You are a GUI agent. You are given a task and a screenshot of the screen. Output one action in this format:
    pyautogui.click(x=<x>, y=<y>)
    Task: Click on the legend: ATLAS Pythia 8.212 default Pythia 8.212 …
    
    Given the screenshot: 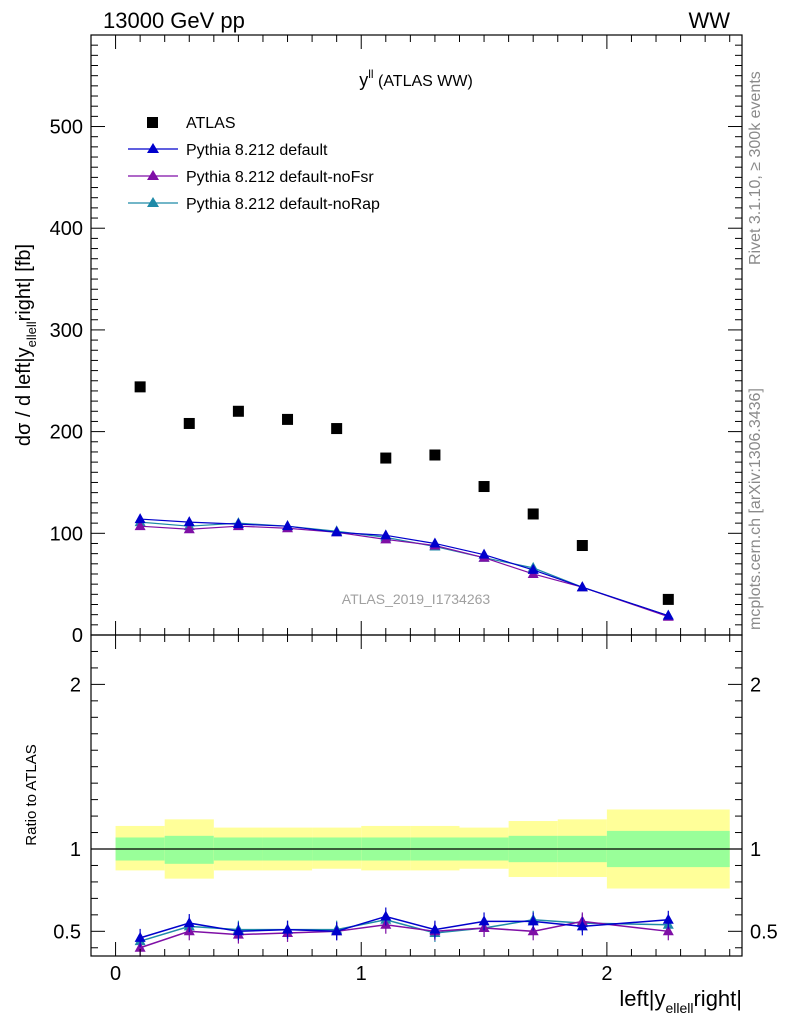 What is the action you would take?
    pyautogui.click(x=254, y=164)
    